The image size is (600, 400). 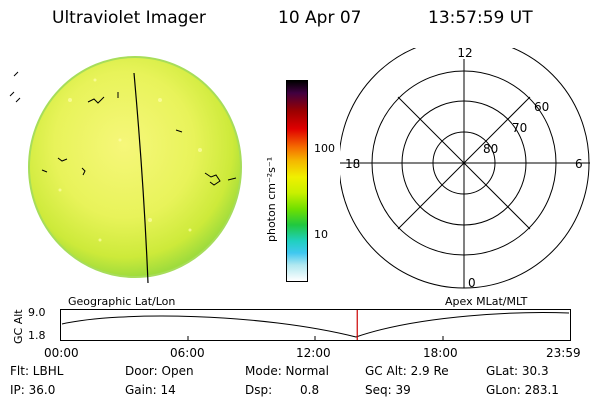 What do you see at coordinates (313, 353) in the screenshot?
I see `time-tick-1200: 12:00` at bounding box center [313, 353].